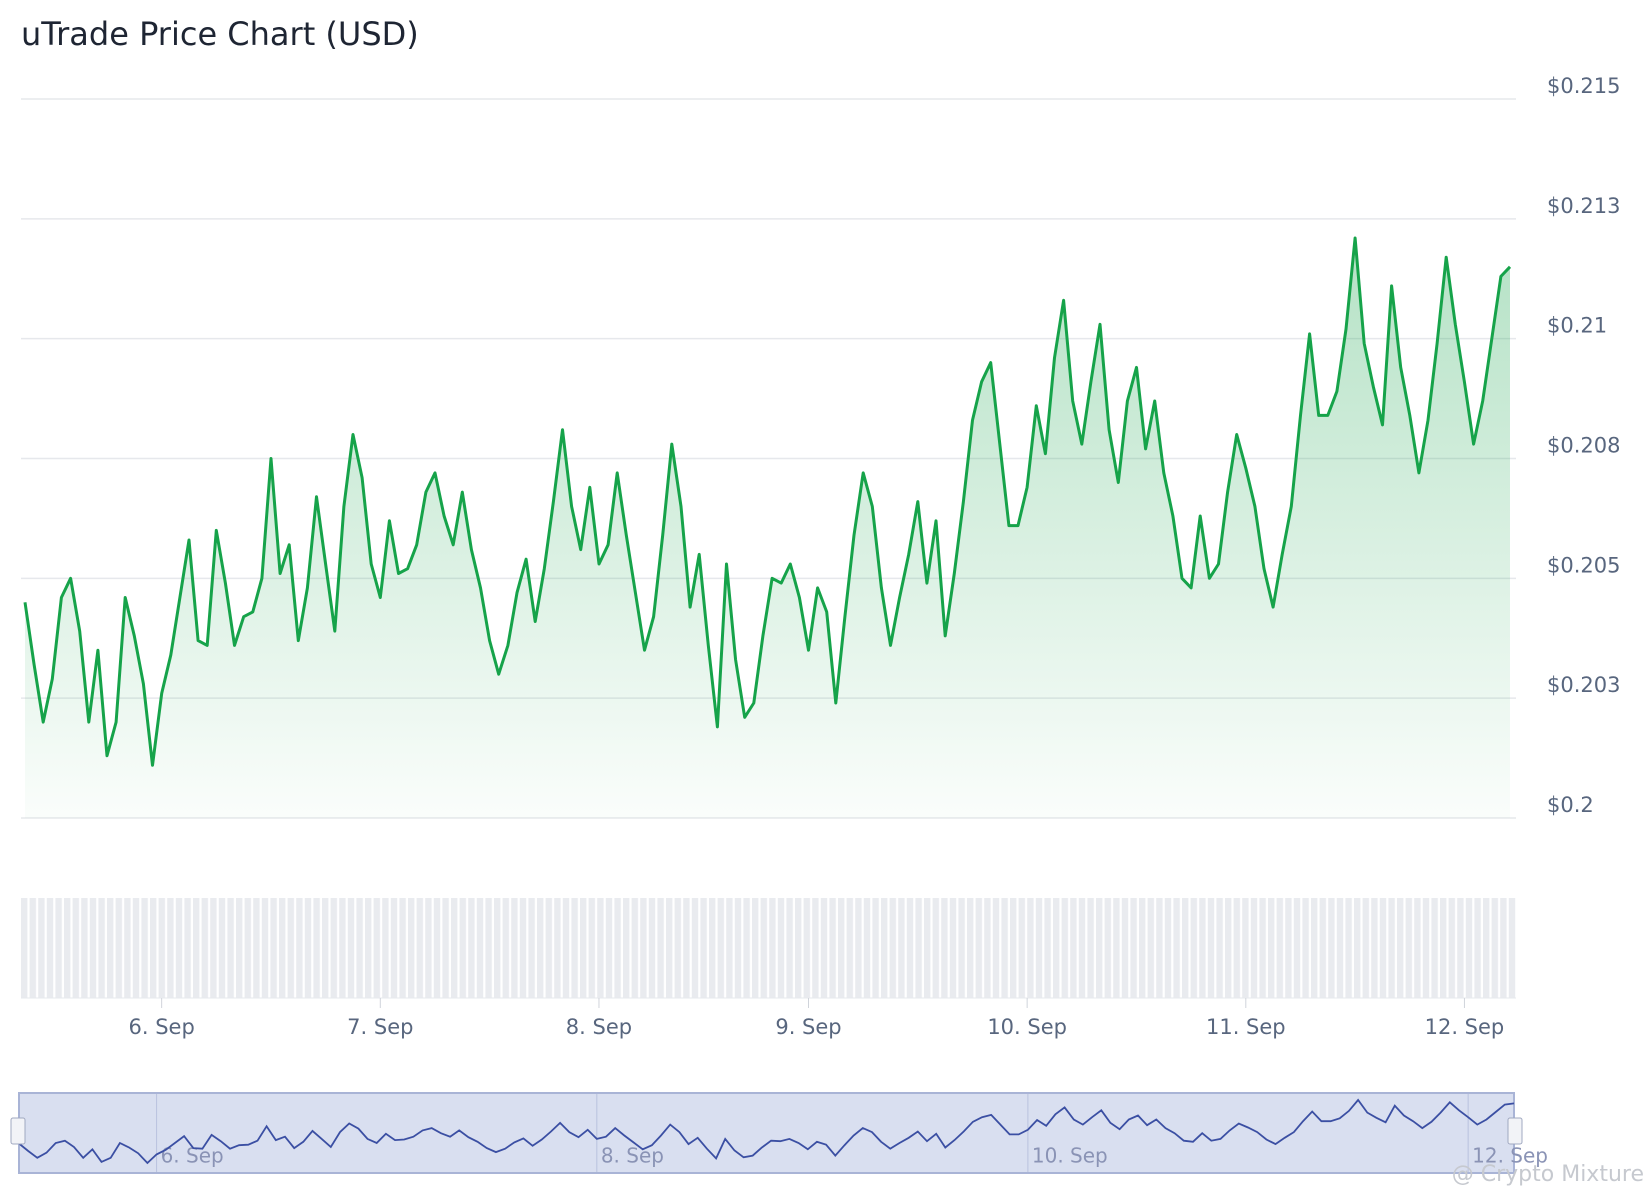 This screenshot has width=1644, height=1200. I want to click on x-tick-label: 12. Sep, so click(1465, 1027).